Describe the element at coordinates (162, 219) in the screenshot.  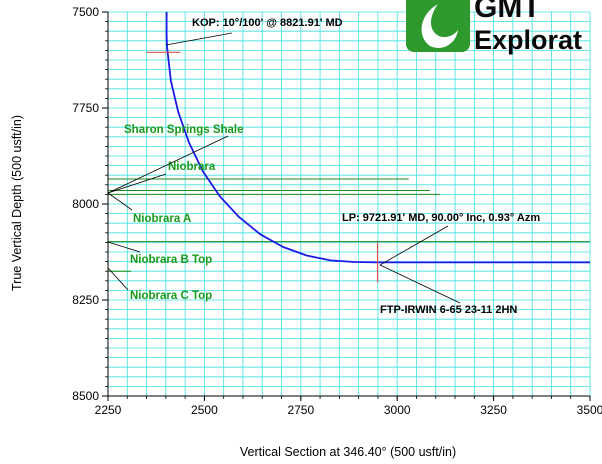
I see `niobrara-a-label: Niobrara A` at that location.